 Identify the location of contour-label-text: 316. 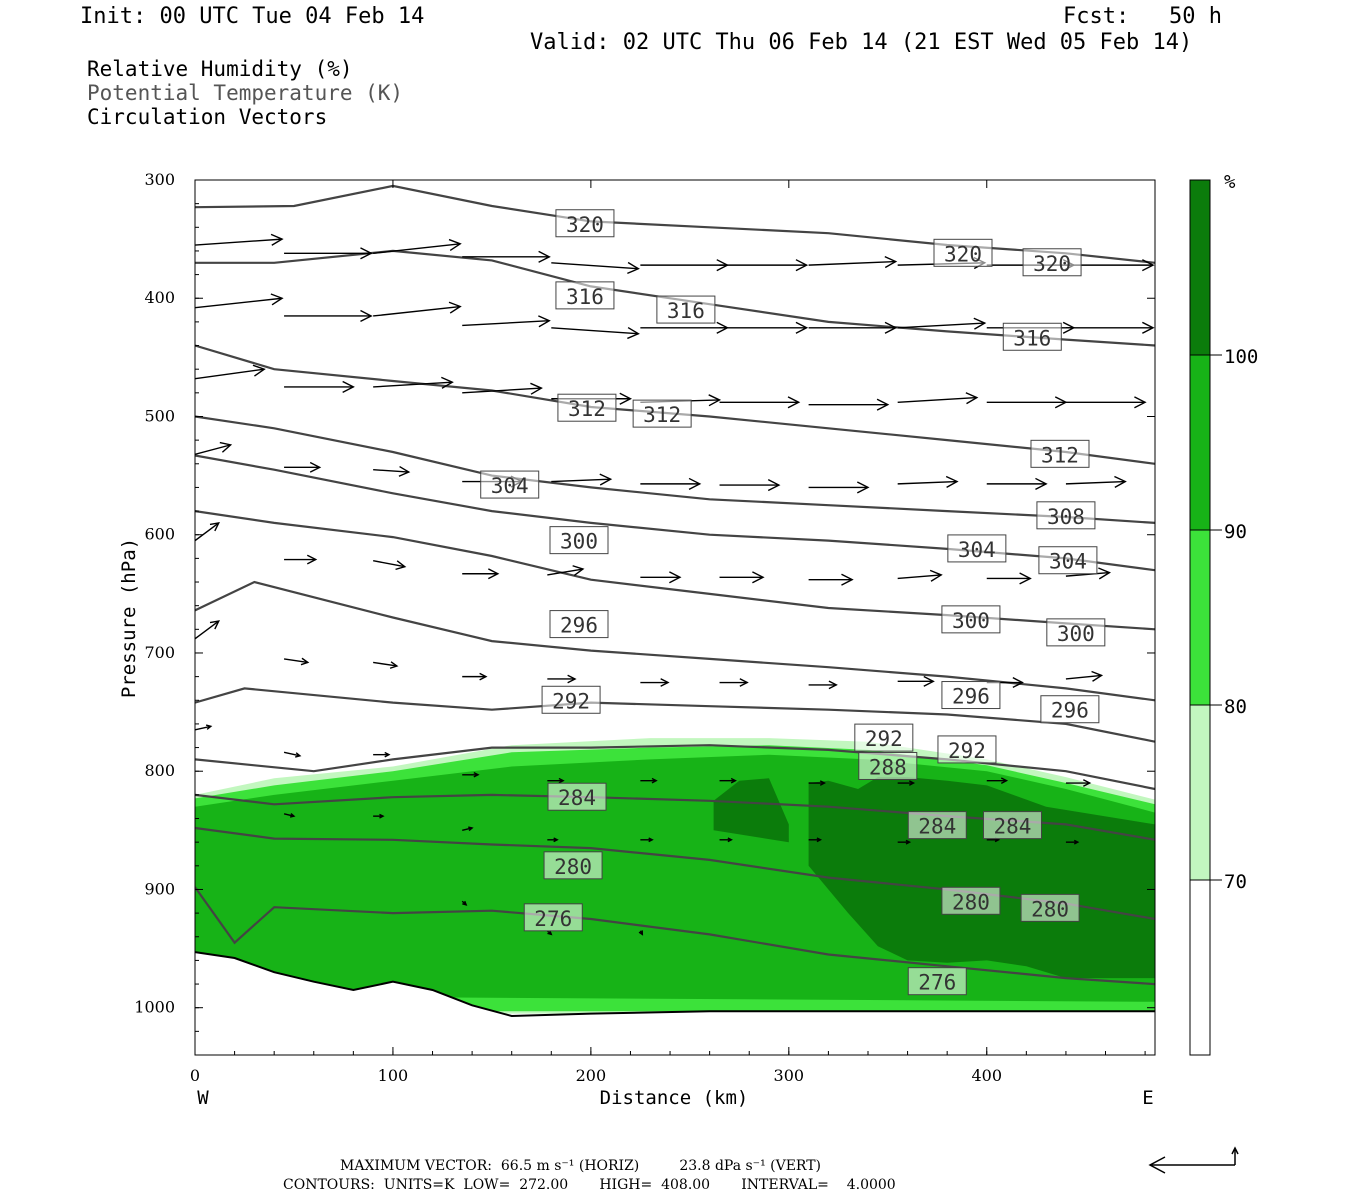
(585, 297).